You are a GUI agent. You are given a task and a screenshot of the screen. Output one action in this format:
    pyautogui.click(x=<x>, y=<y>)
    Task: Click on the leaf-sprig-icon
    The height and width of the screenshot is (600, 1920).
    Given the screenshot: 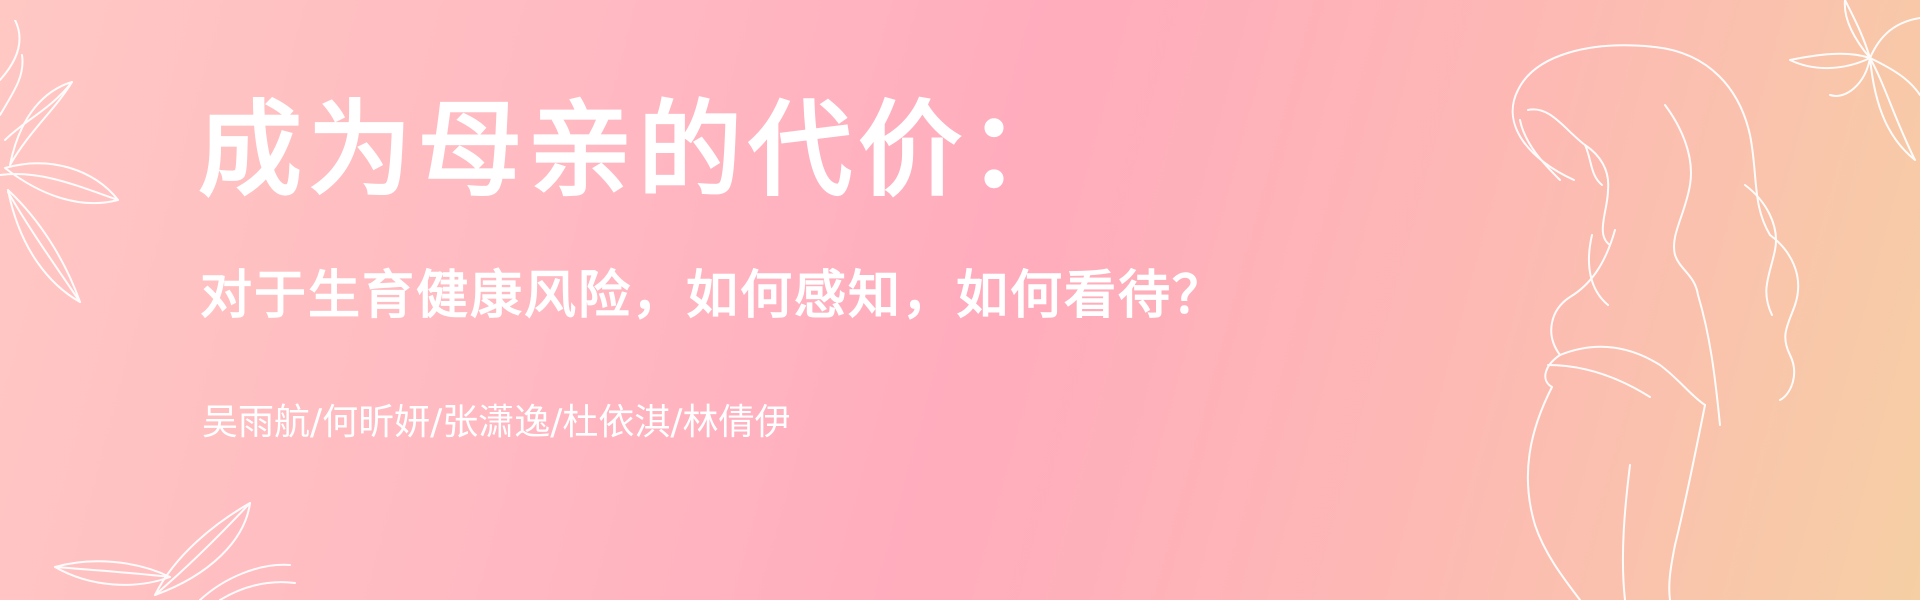 What is the action you would take?
    pyautogui.click(x=59, y=161)
    